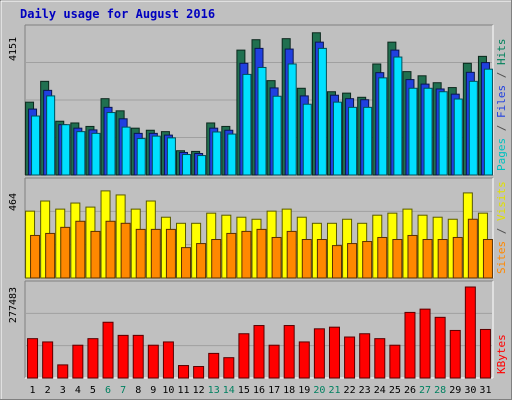  Describe the element at coordinates (501, 75) in the screenshot. I see `legend-entry: /` at that location.